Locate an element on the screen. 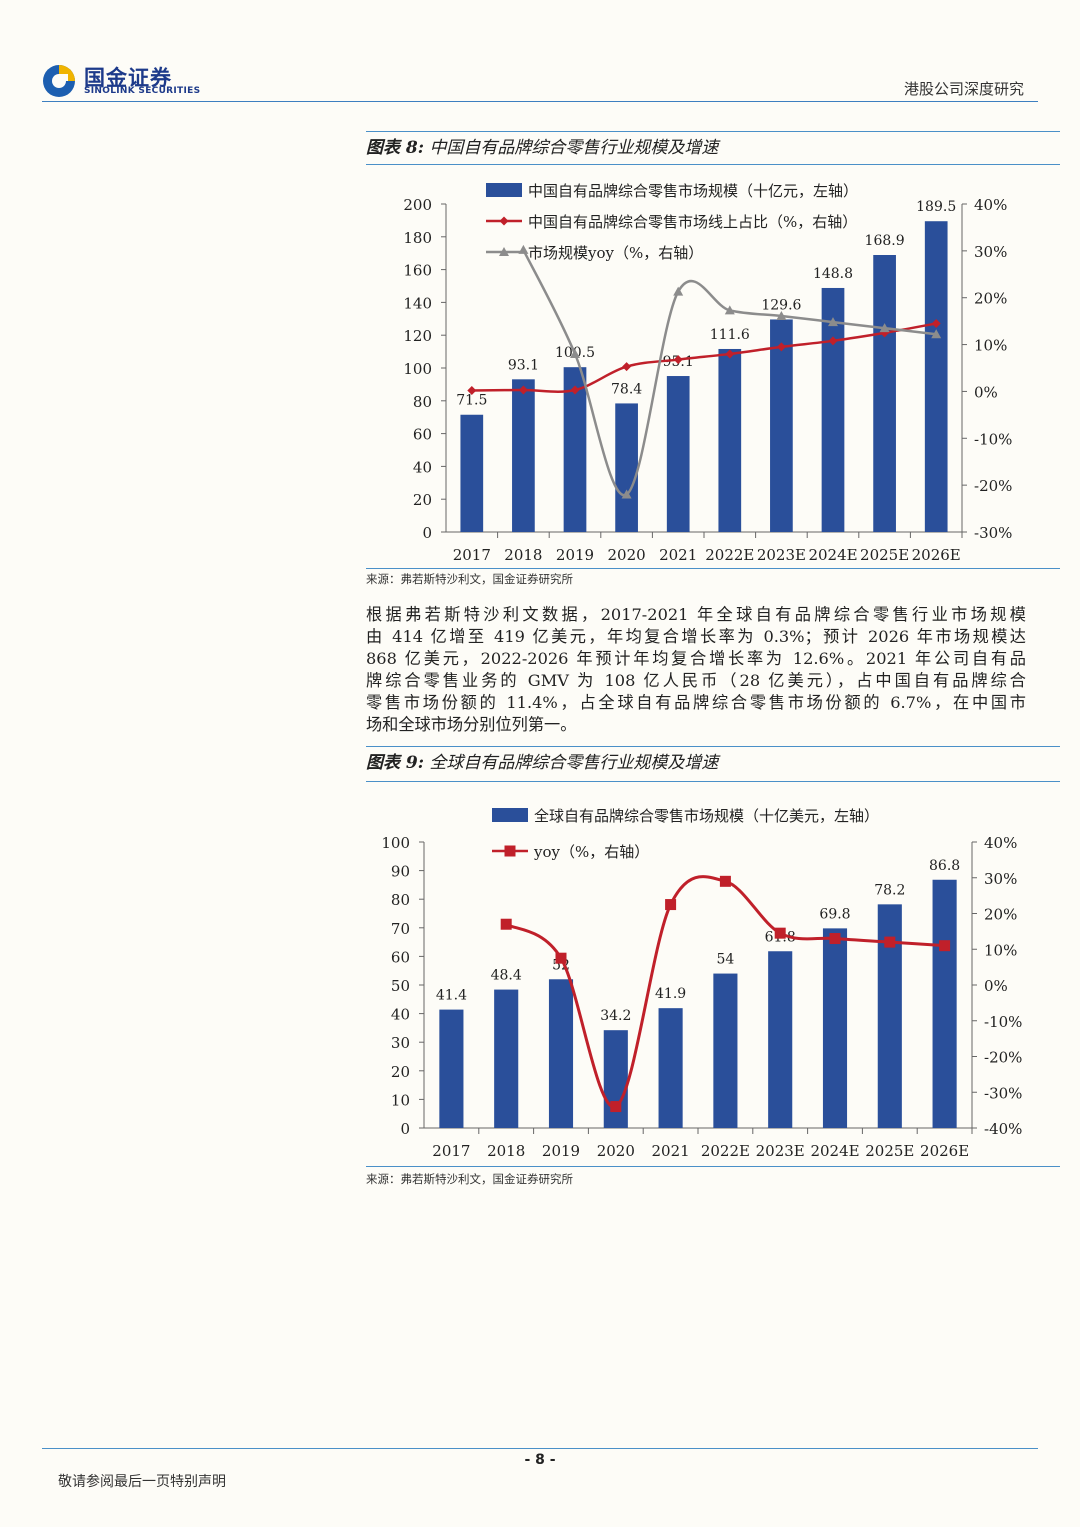 The height and width of the screenshot is (1527, 1080). chart2-right-tick-label: -40% is located at coordinates (1003, 1129).